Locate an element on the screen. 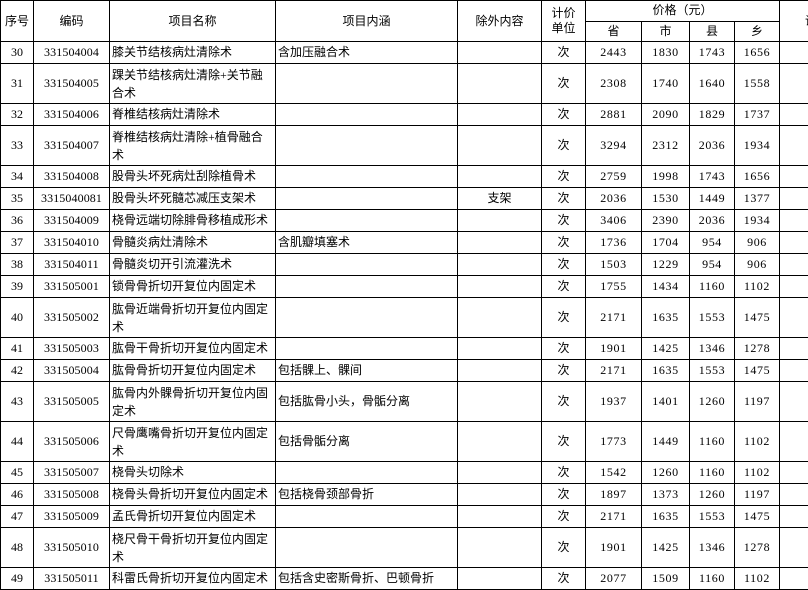 This screenshot has height=590, width=808. cell-price-town: 906 is located at coordinates (757, 265).